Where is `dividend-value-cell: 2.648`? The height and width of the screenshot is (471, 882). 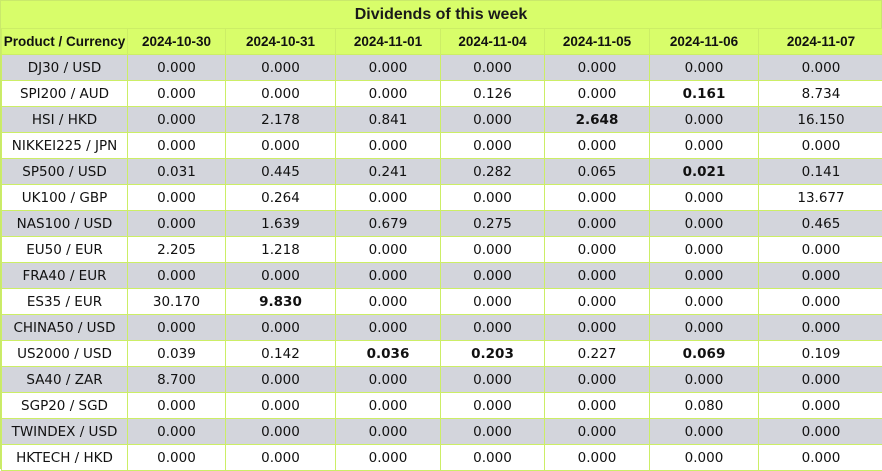
dividend-value-cell: 2.648 is located at coordinates (597, 120).